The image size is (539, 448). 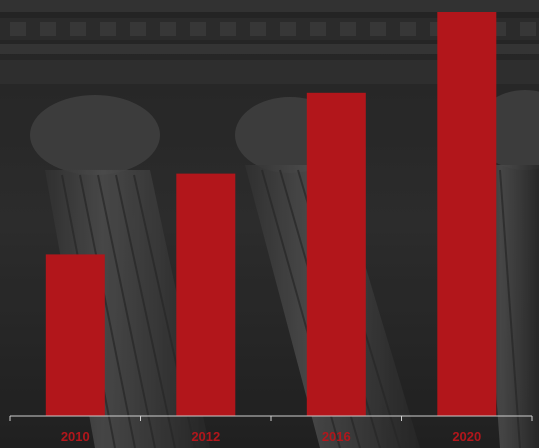 I want to click on x-axis-ticks, so click(x=271, y=418).